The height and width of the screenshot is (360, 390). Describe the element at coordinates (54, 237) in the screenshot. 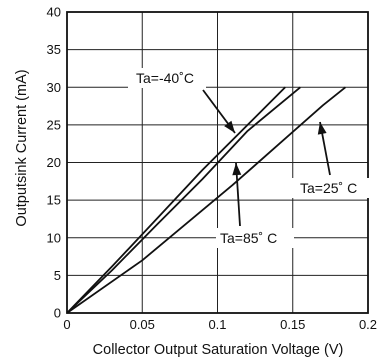

I see `y-tick-label: 10` at that location.